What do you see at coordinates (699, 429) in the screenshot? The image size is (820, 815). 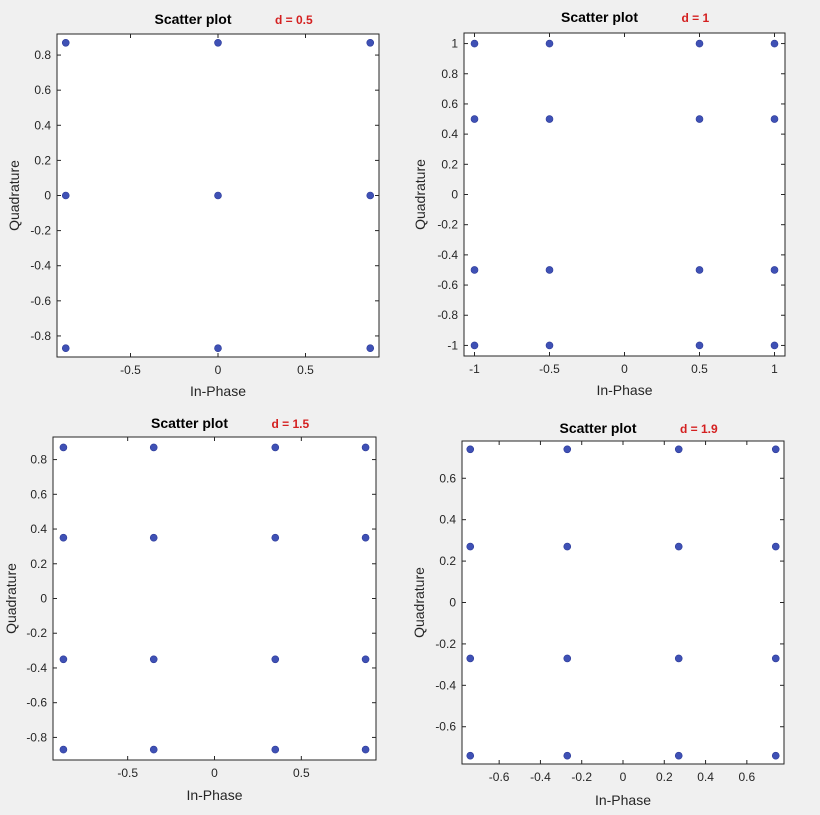 I see `chart-annotation: d = 1.9` at bounding box center [699, 429].